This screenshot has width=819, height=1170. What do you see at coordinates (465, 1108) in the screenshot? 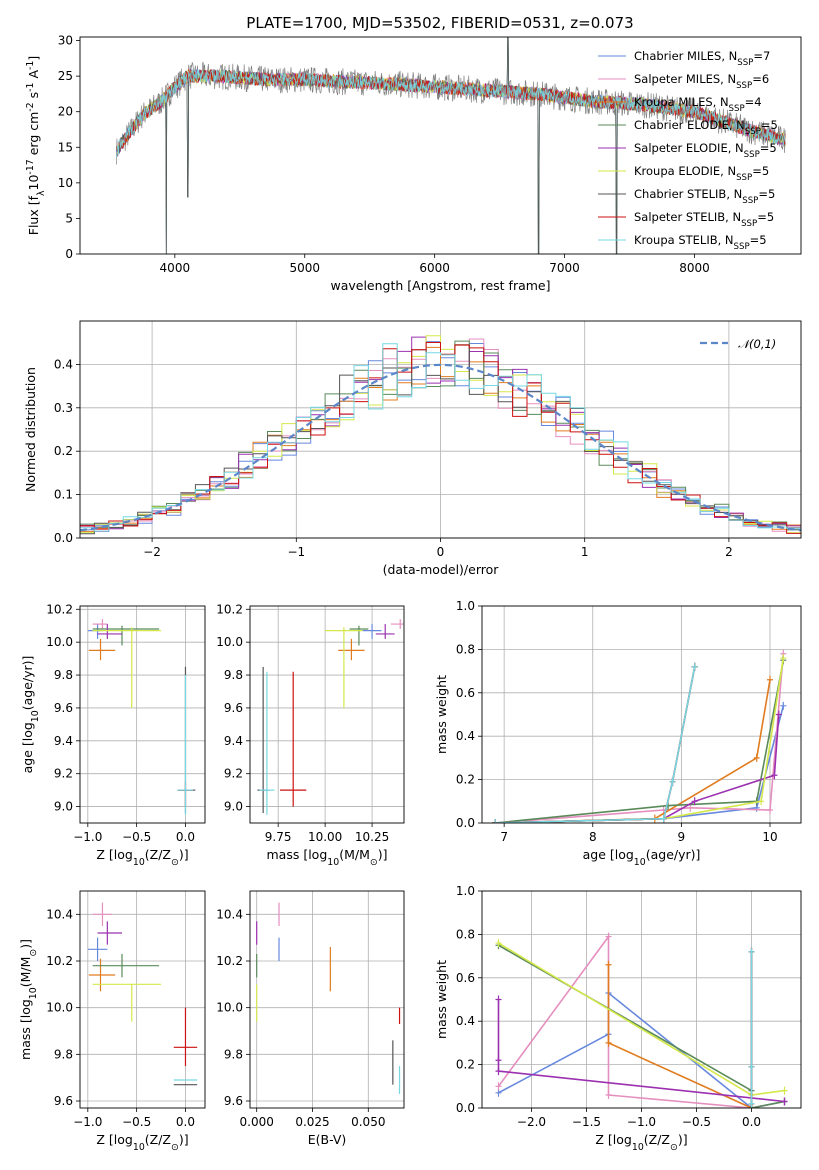
I see `y-tick-label: 0.0` at bounding box center [465, 1108].